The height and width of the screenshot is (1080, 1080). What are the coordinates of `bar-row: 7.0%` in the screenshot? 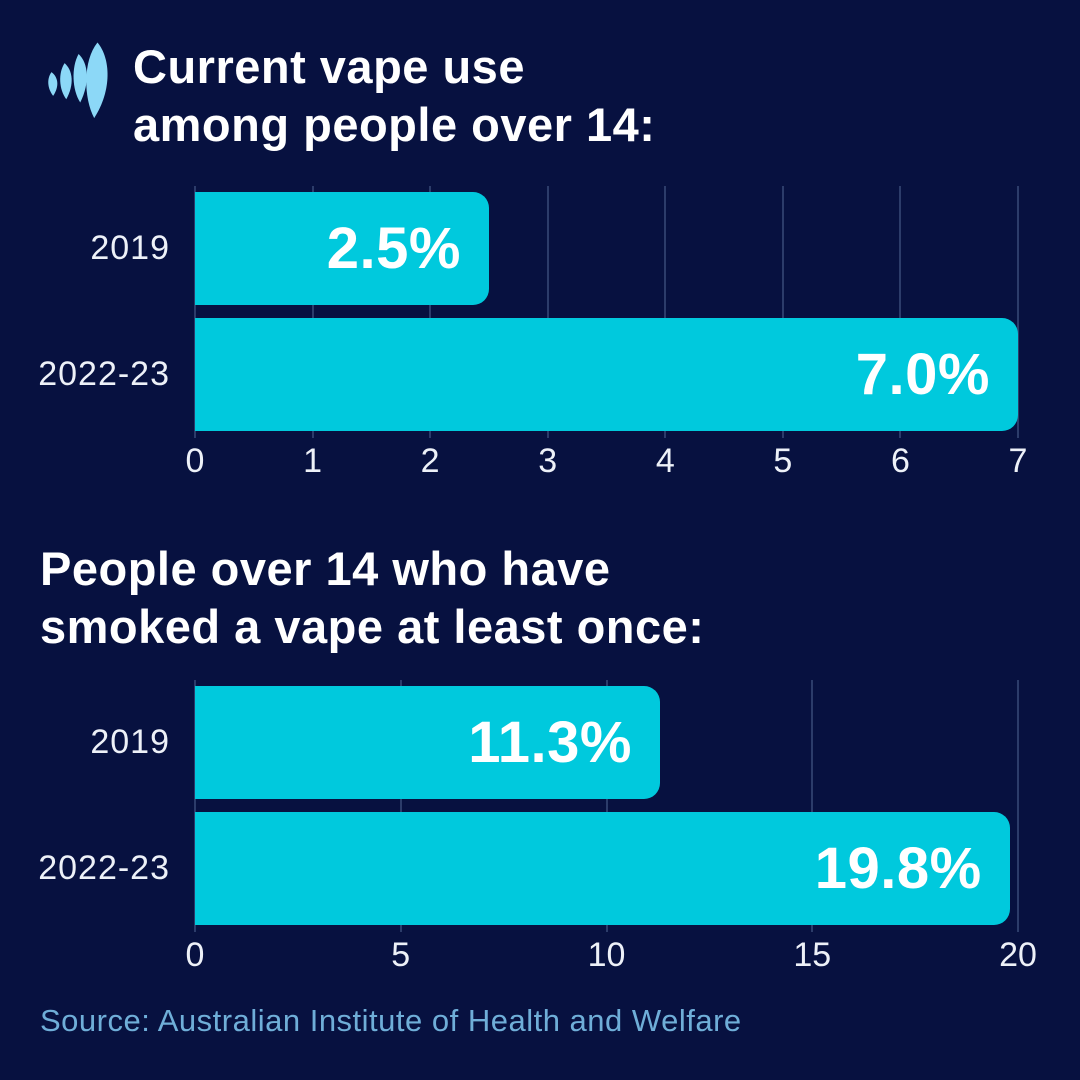 It's located at (606, 374).